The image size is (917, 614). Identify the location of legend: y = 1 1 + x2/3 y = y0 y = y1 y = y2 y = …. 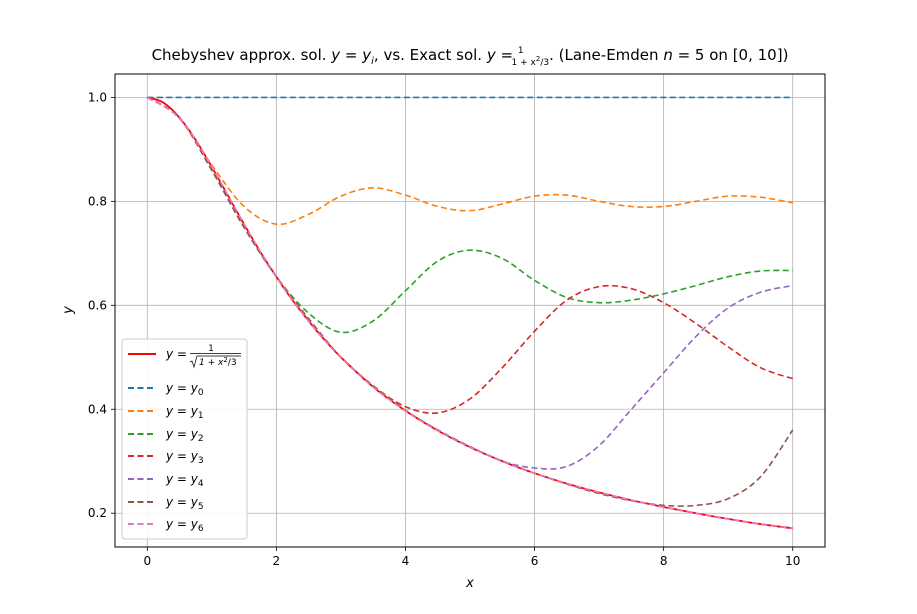
(184, 439).